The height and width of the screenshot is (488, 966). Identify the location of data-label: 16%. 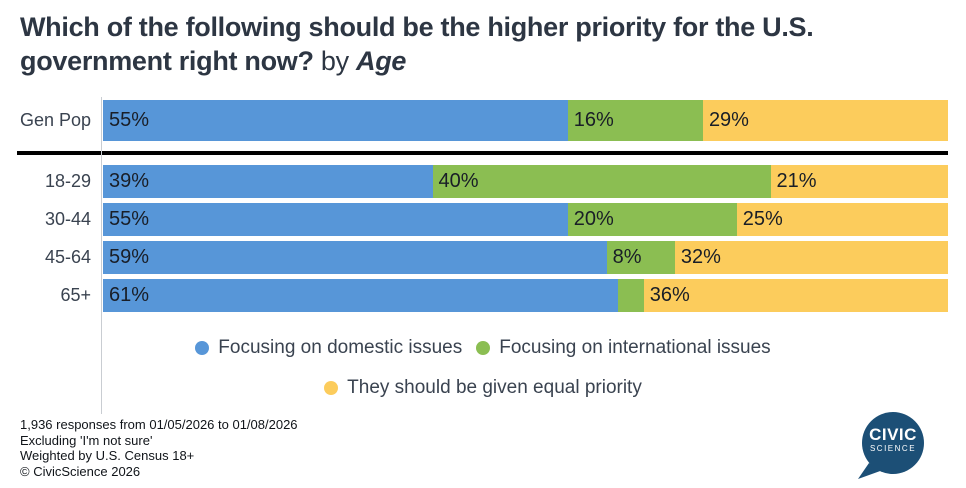
(593, 120).